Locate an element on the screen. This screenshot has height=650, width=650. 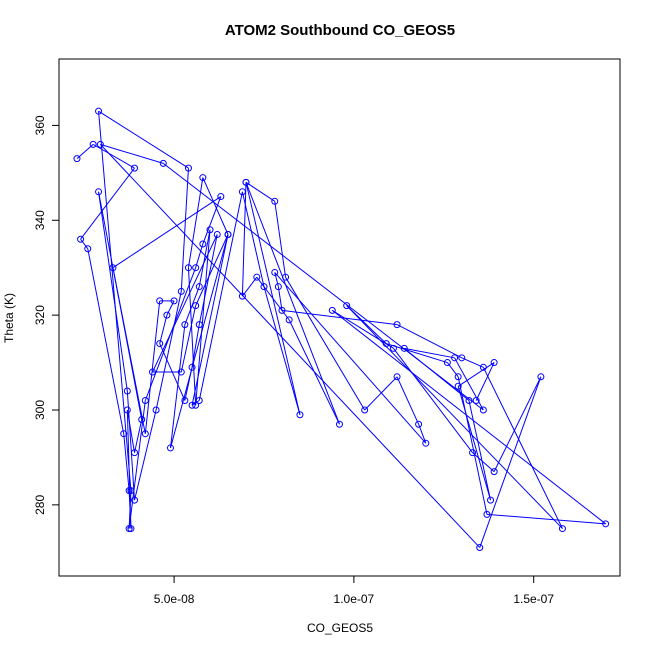
y-axis: 280 300 320 340 360 is located at coordinates (46, 315).